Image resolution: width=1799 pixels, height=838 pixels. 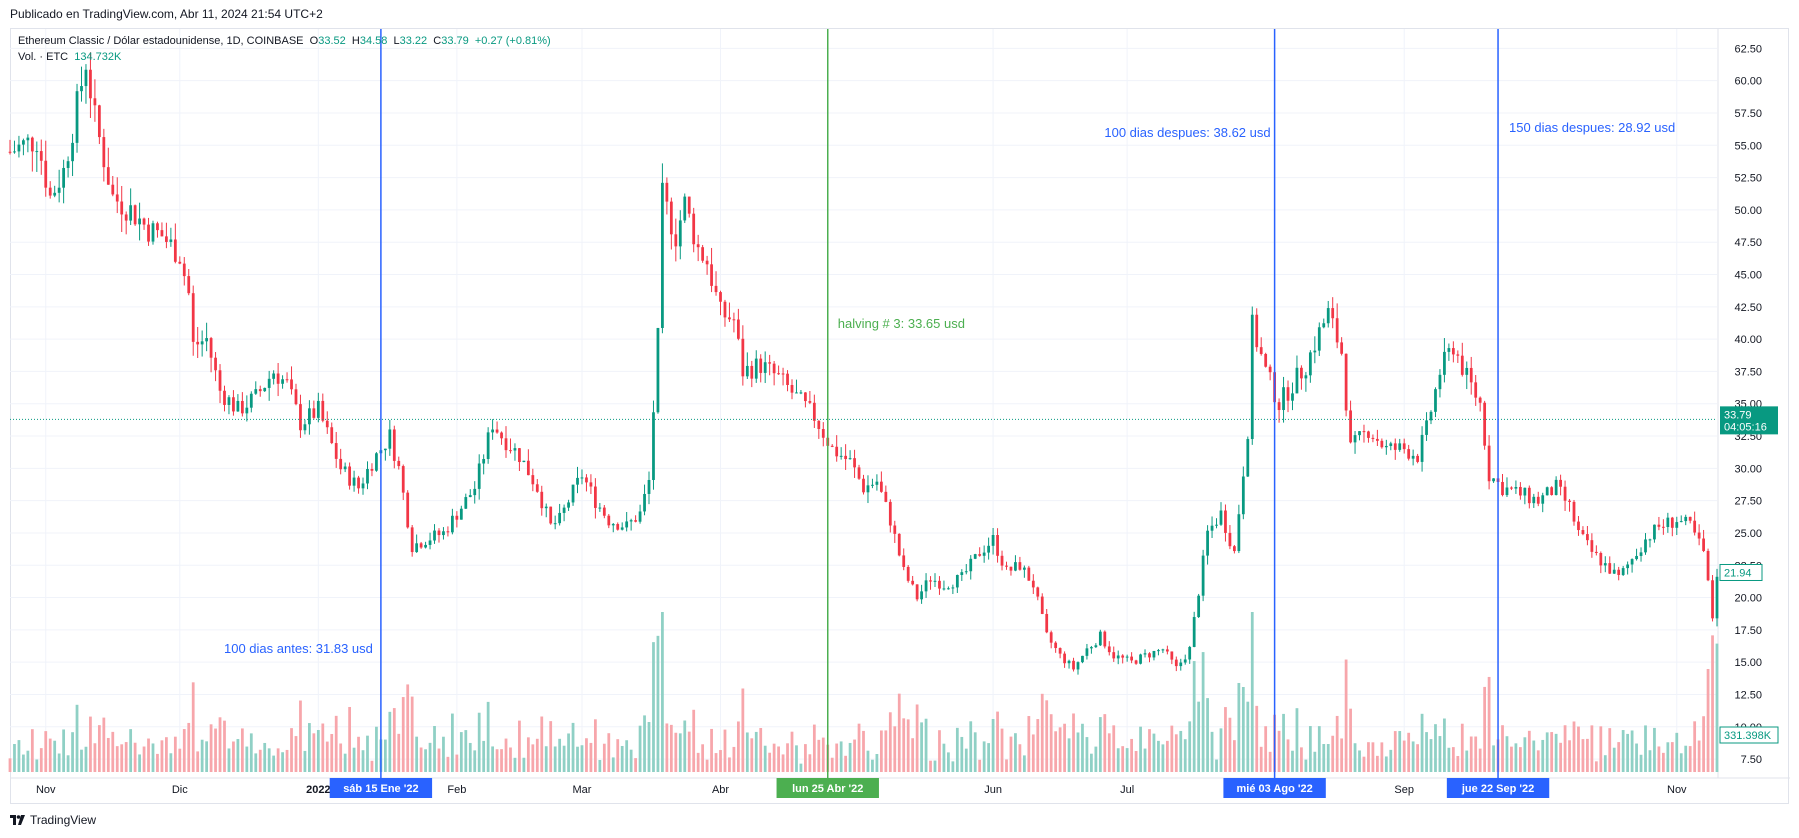 I want to click on tradingview-footer: TradingView, so click(x=53, y=820).